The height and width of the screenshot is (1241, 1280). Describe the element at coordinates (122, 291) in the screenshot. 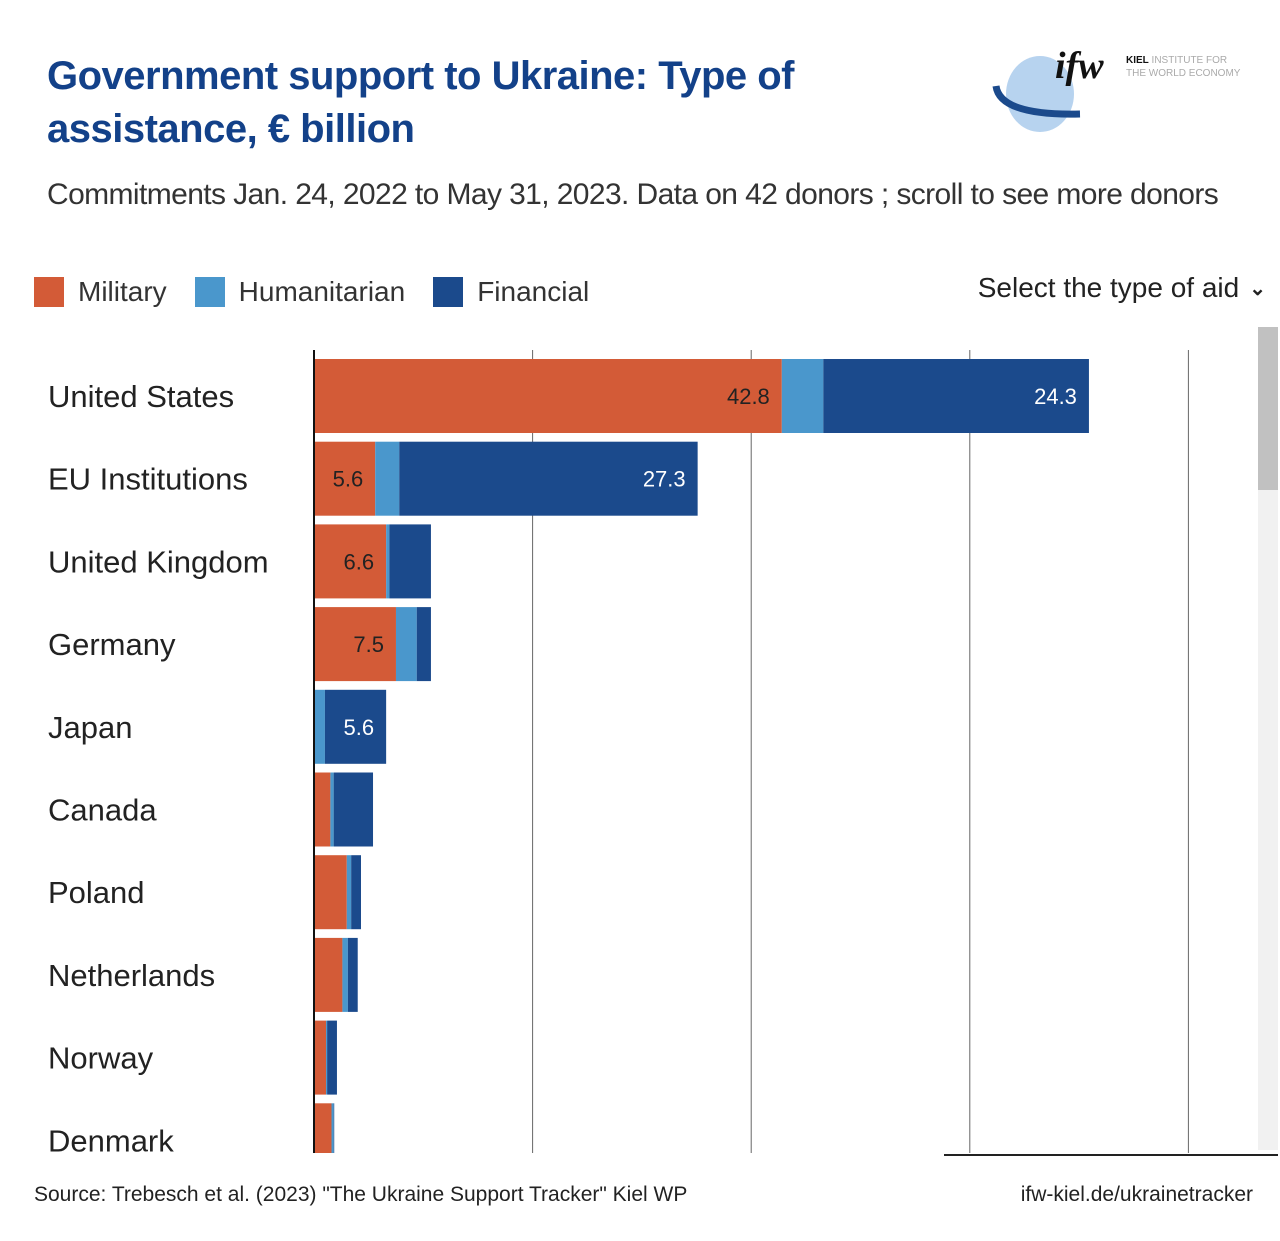

I see `legend-label: Military` at that location.